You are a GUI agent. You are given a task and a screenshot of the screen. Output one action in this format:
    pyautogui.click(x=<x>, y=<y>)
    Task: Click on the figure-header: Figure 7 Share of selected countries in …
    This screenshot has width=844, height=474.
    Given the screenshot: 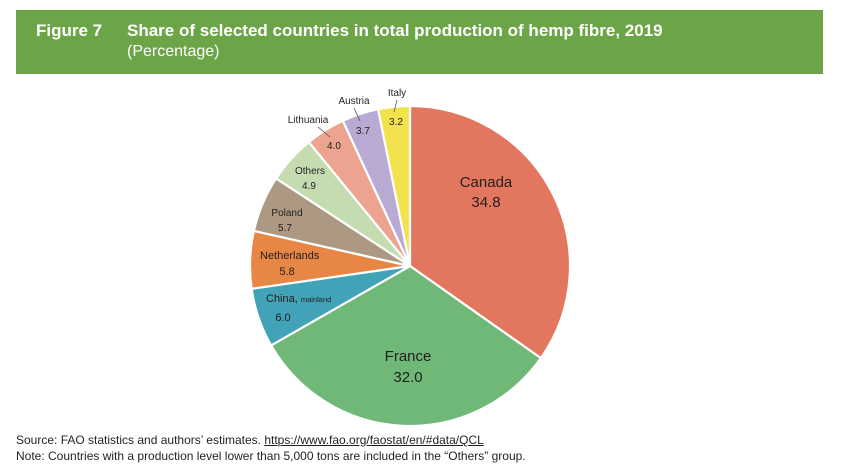 What is the action you would take?
    pyautogui.click(x=419, y=42)
    